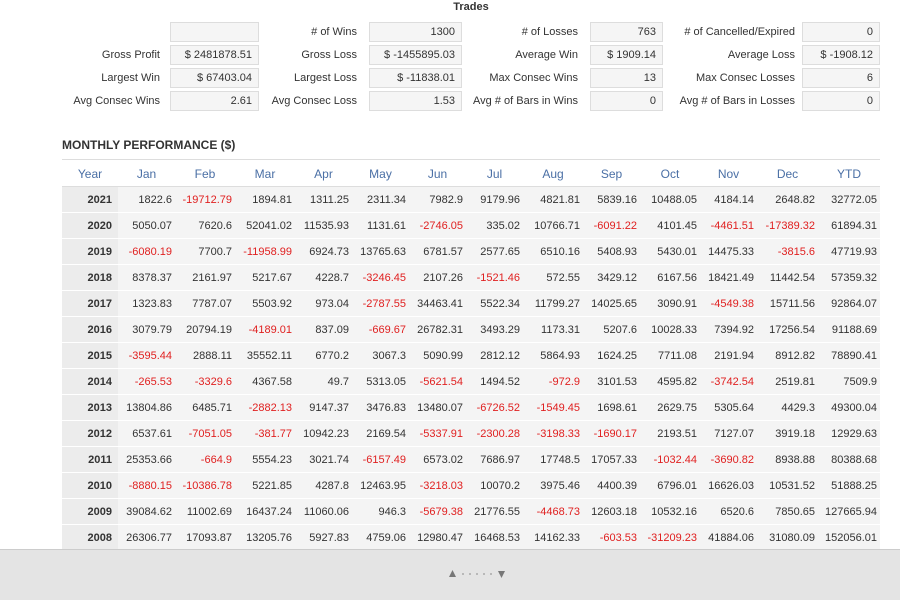 The width and height of the screenshot is (900, 600). Describe the element at coordinates (437, 174) in the screenshot. I see `column-header: Jun` at that location.